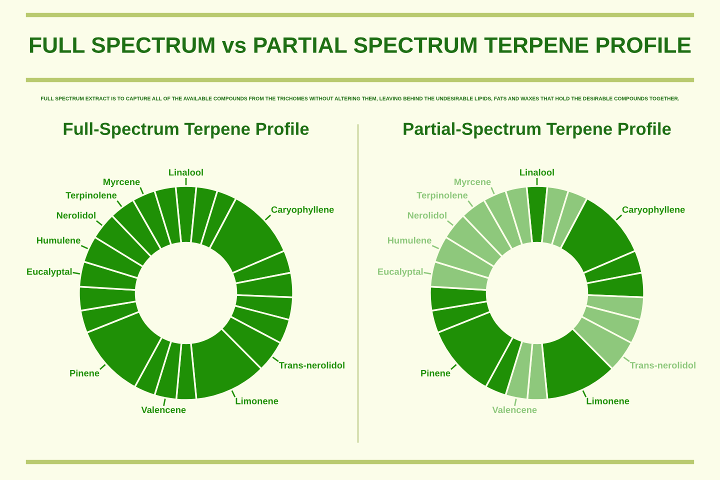 This screenshot has width=720, height=480. What do you see at coordinates (537, 130) in the screenshot?
I see `chart-title: Partial-Spectrum Terpene Profile` at bounding box center [537, 130].